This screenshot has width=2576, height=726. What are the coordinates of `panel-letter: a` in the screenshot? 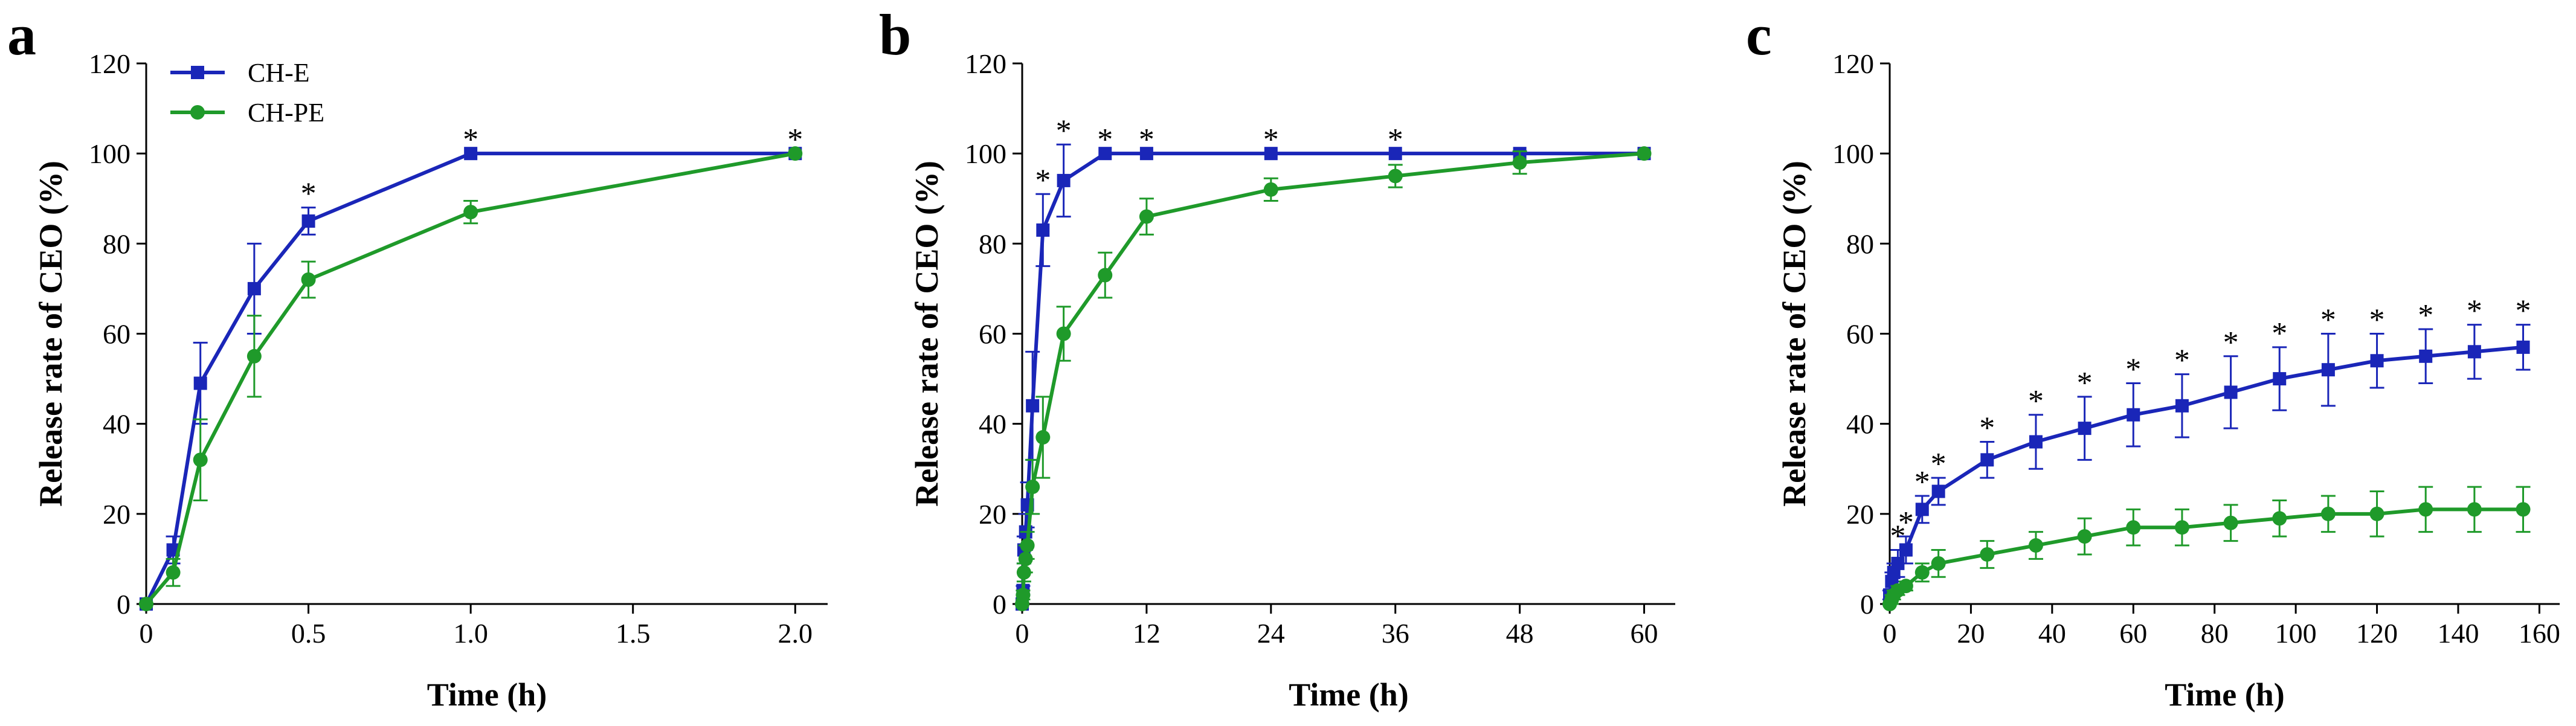 It's located at (21, 34).